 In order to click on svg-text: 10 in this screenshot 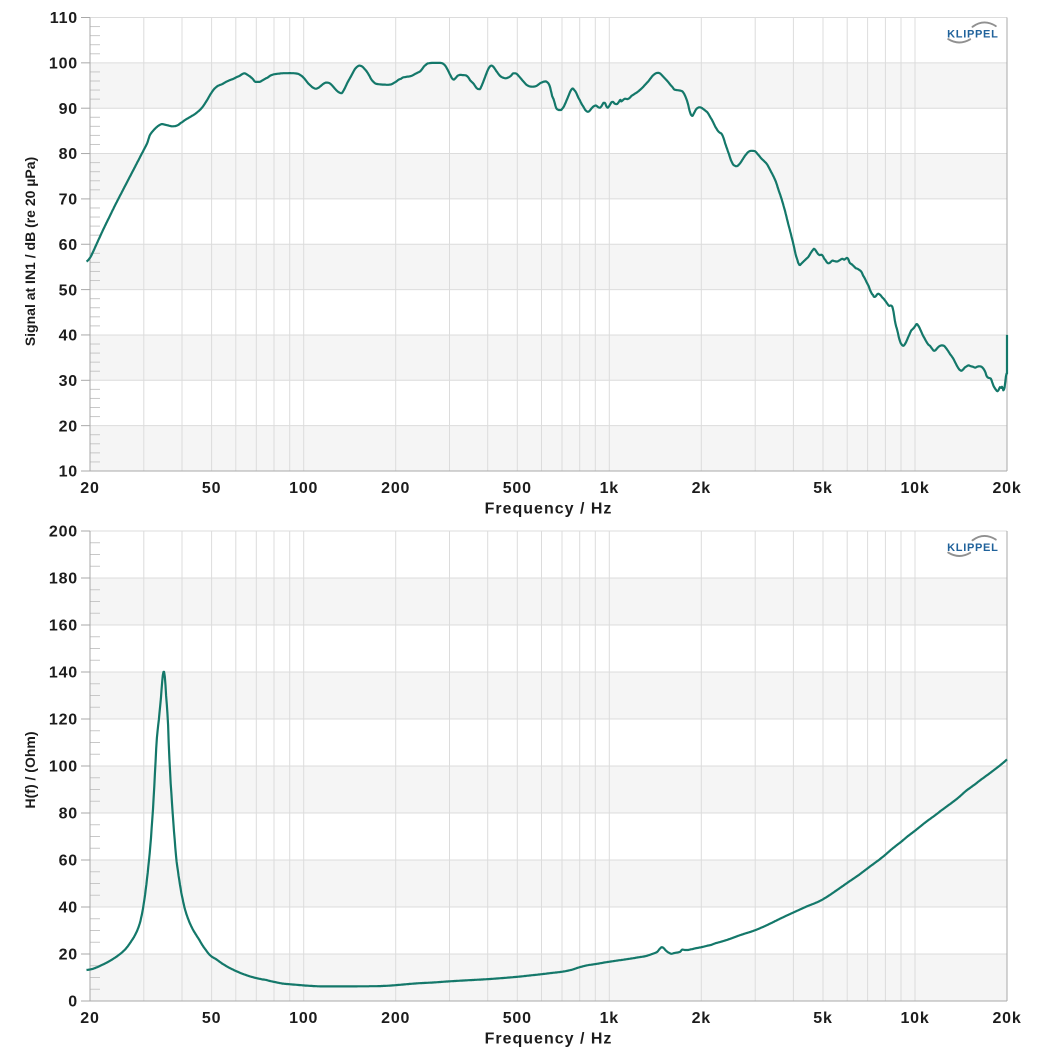, I will do `click(68, 472)`.